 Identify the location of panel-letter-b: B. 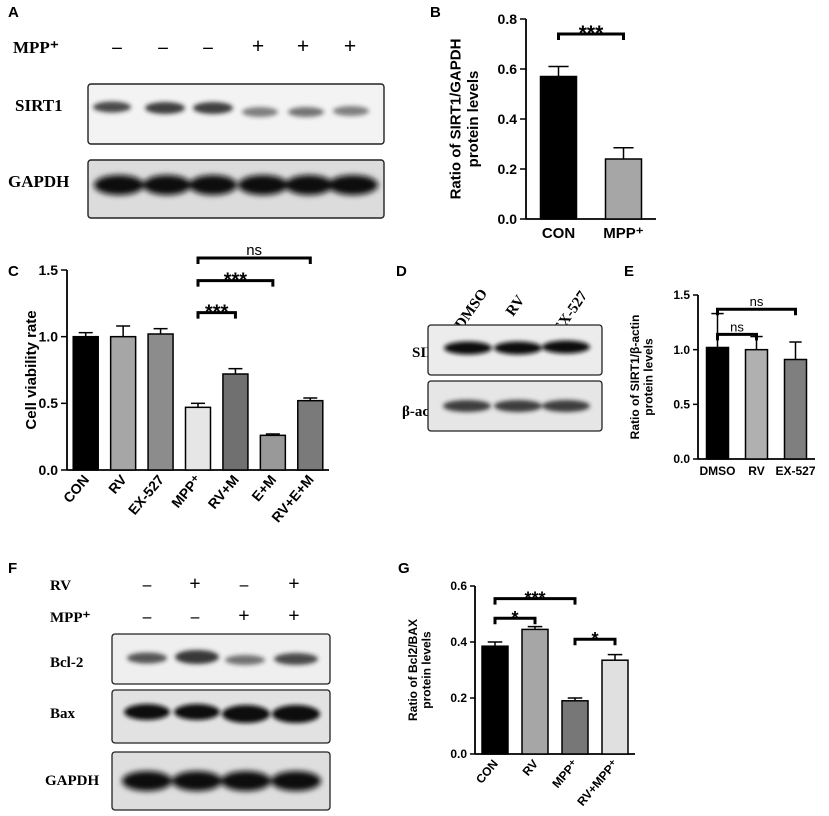
(435, 12).